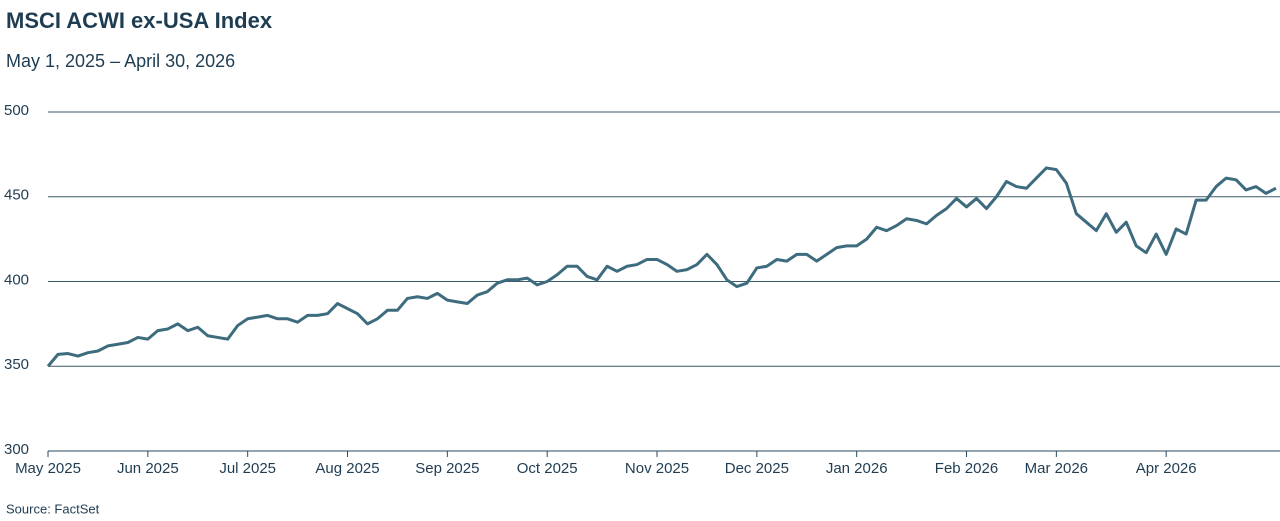  What do you see at coordinates (16, 364) in the screenshot?
I see `y-tick-label: 350` at bounding box center [16, 364].